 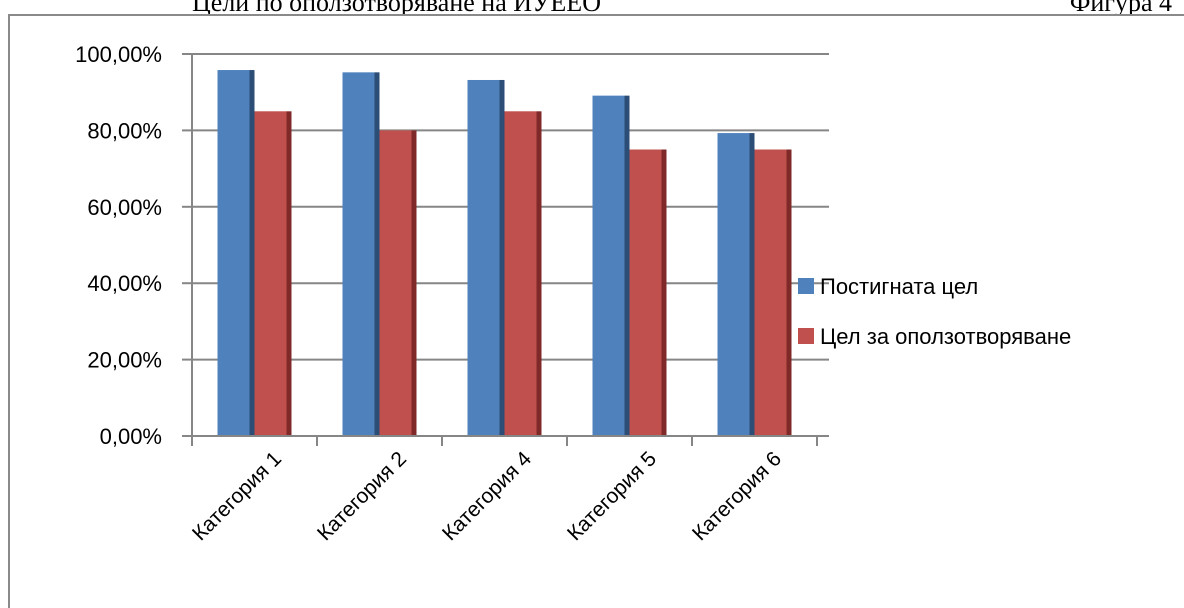 What do you see at coordinates (362, 496) in the screenshot?
I see `x-tick-label: Категория 2` at bounding box center [362, 496].